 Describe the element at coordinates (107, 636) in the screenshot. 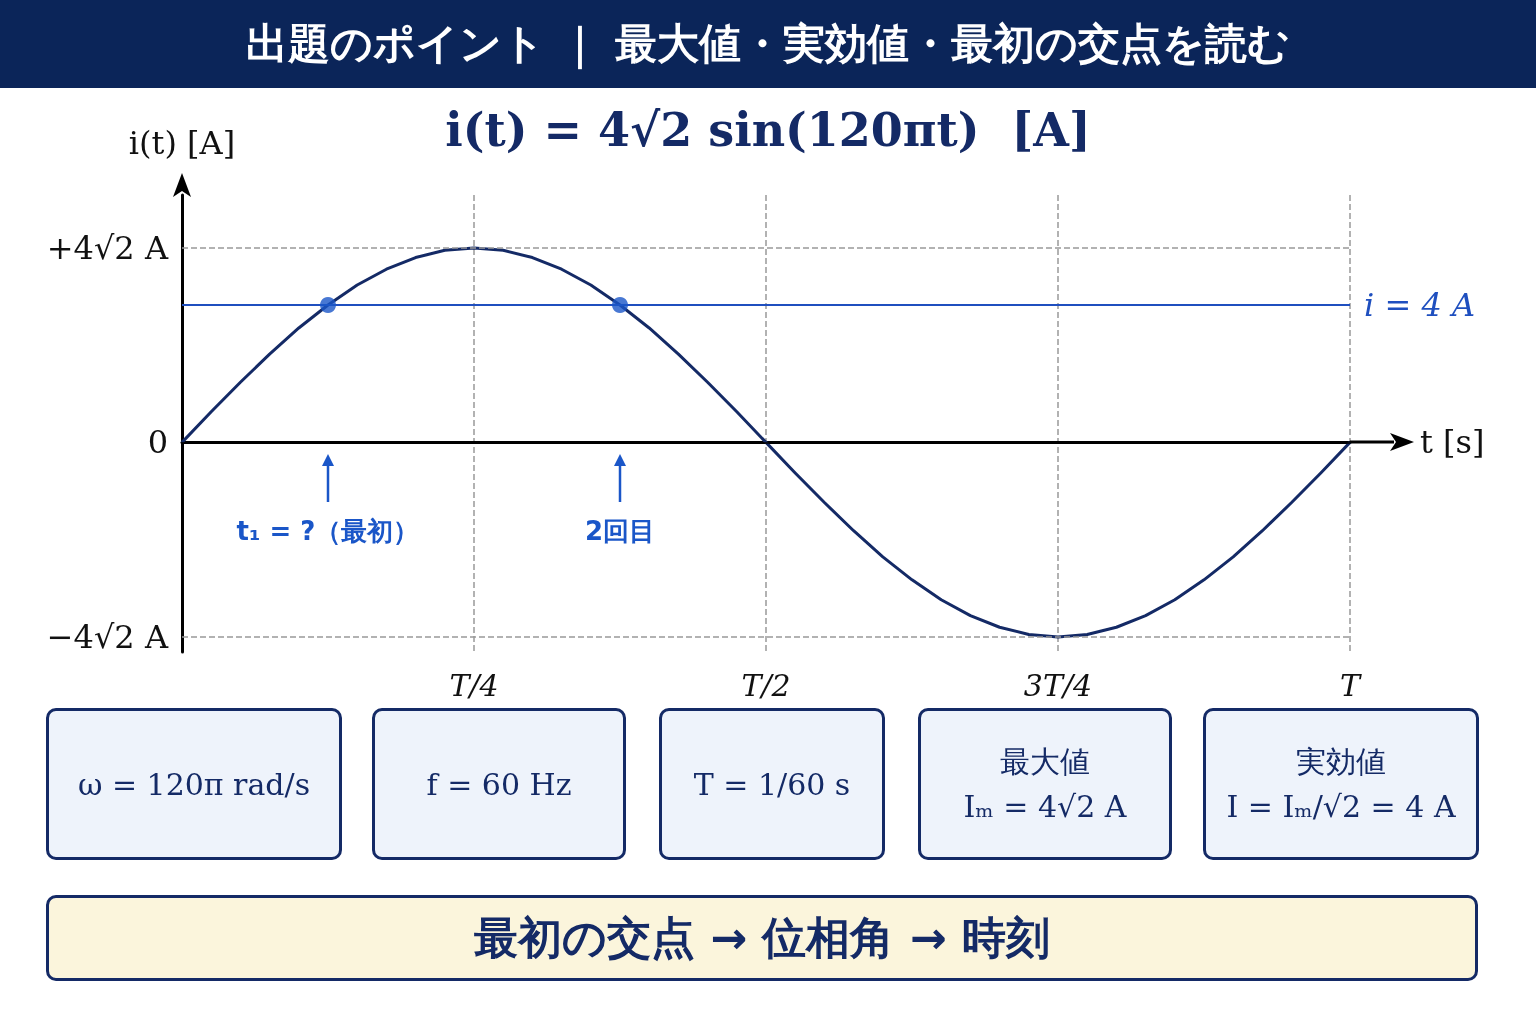

I see `ref-line-label: −4√2 A` at that location.